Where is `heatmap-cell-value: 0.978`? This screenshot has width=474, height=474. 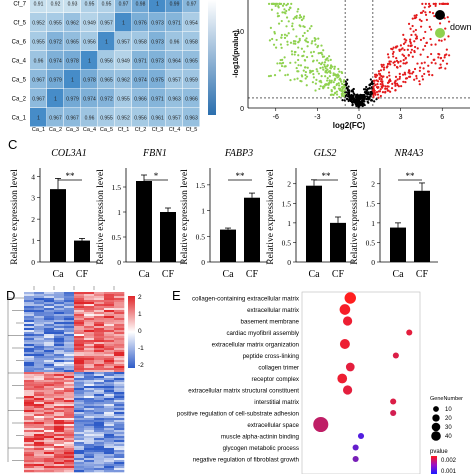
heatmap-cell-value: 0.978 is located at coordinates (89, 81).